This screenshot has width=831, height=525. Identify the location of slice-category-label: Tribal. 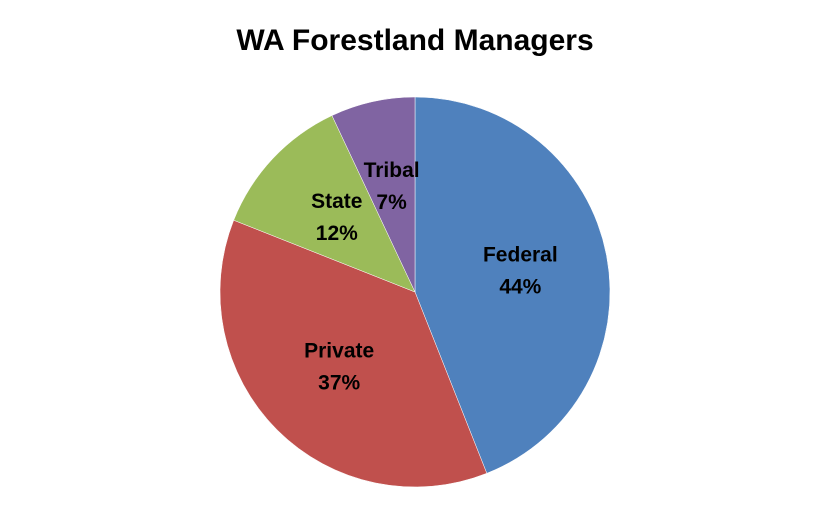
(392, 170).